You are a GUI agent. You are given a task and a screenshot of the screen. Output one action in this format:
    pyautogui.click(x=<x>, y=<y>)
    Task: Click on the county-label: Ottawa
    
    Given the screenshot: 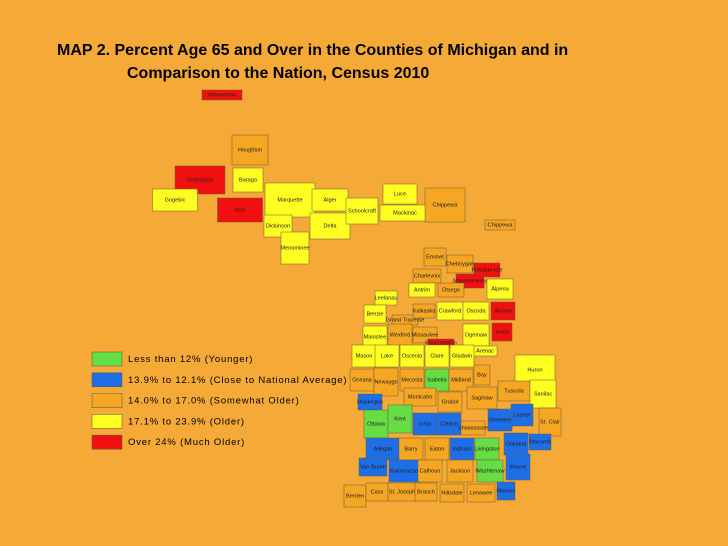 What is the action you would take?
    pyautogui.click(x=376, y=424)
    